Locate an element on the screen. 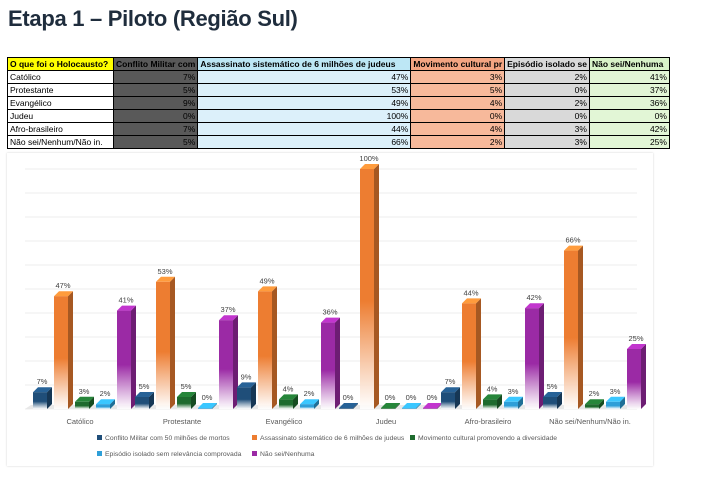 This screenshot has height=479, width=701. table-cell: 41% is located at coordinates (629, 77).